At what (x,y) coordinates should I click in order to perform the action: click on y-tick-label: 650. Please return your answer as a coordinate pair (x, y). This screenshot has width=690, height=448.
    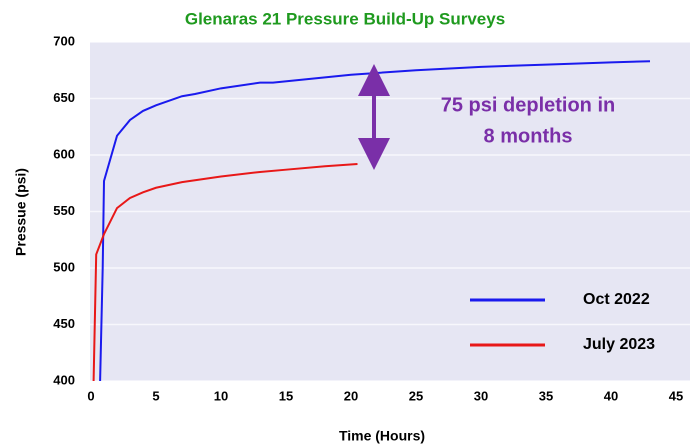
    Looking at the image, I should click on (64, 97).